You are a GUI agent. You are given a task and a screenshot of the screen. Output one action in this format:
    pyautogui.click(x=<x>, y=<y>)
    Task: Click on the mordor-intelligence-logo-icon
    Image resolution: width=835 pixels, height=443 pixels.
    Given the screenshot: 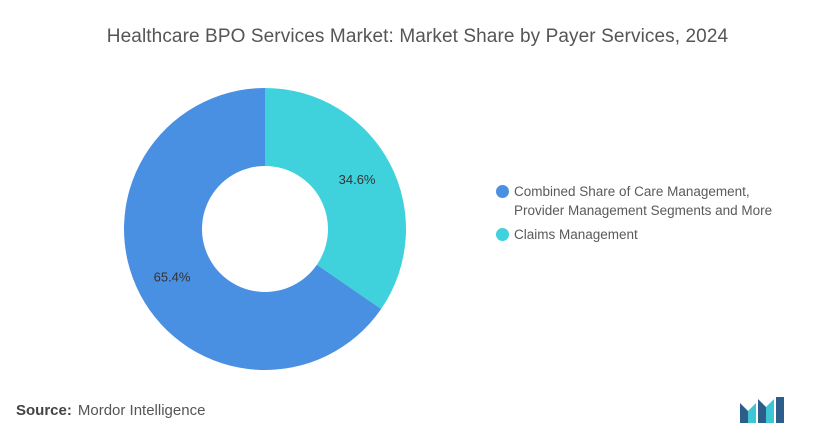 What is the action you would take?
    pyautogui.click(x=762, y=410)
    